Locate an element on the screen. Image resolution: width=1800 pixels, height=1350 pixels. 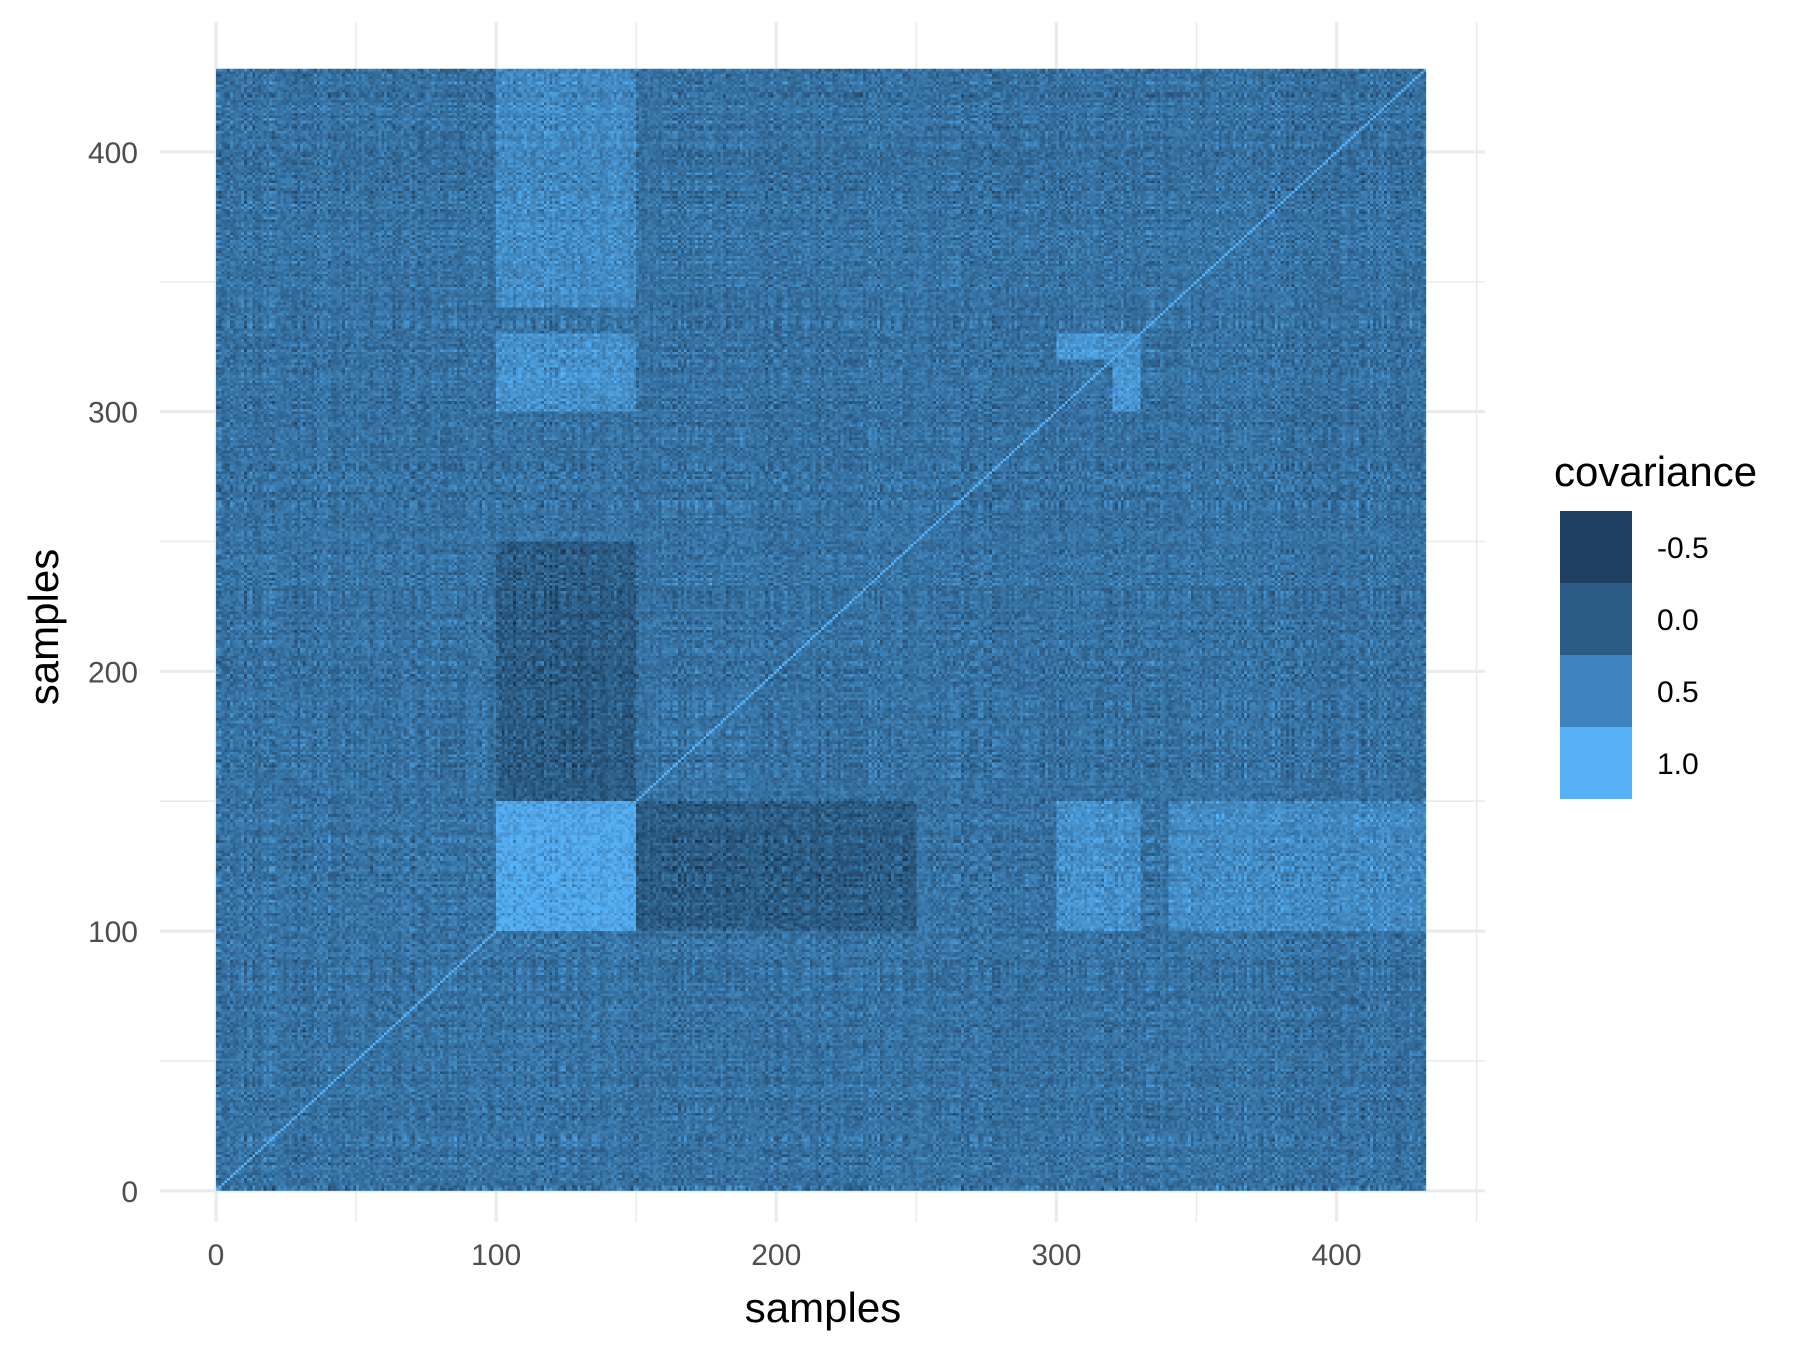
y-tick-label: 0 is located at coordinates (129, 1192).